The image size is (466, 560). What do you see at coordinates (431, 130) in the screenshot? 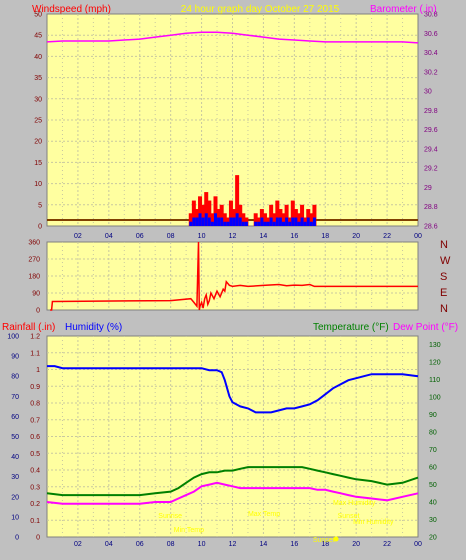
I see `barometer-y-tick-label: 29.6` at bounding box center [431, 130].